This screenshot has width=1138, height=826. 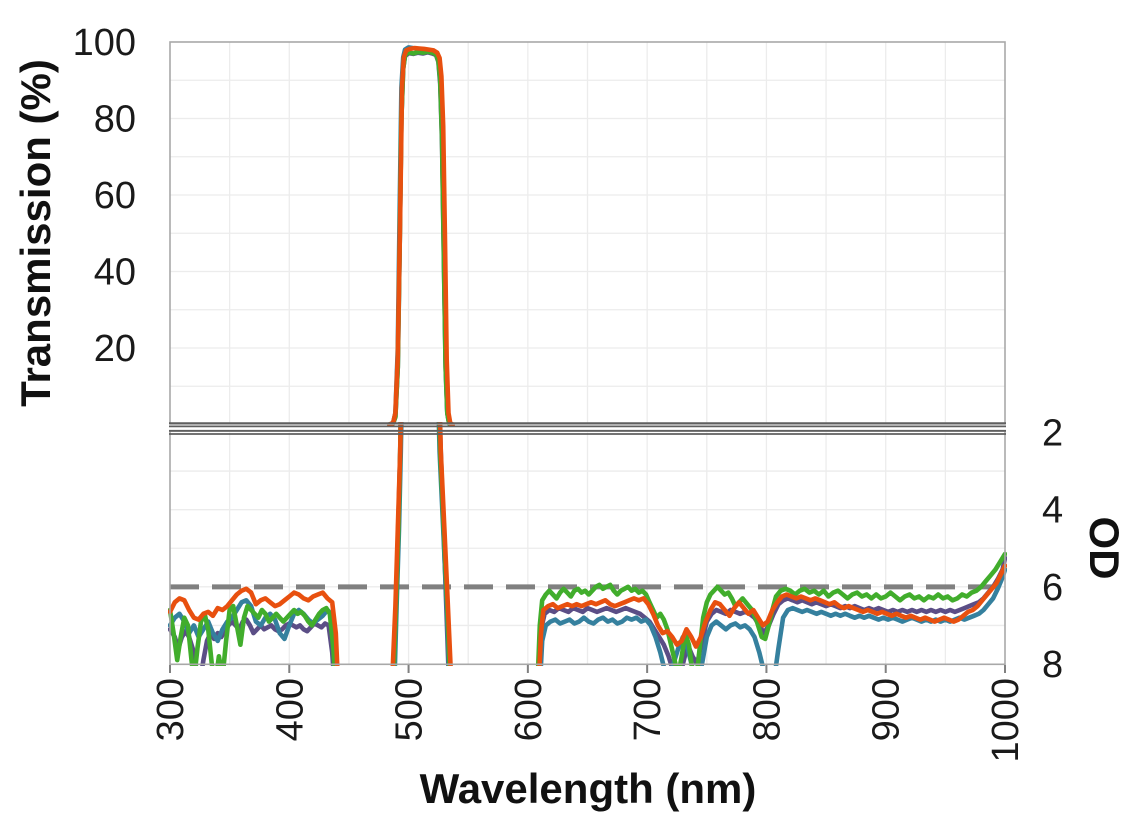 I want to click on transmission-series-layer, so click(x=421, y=235).